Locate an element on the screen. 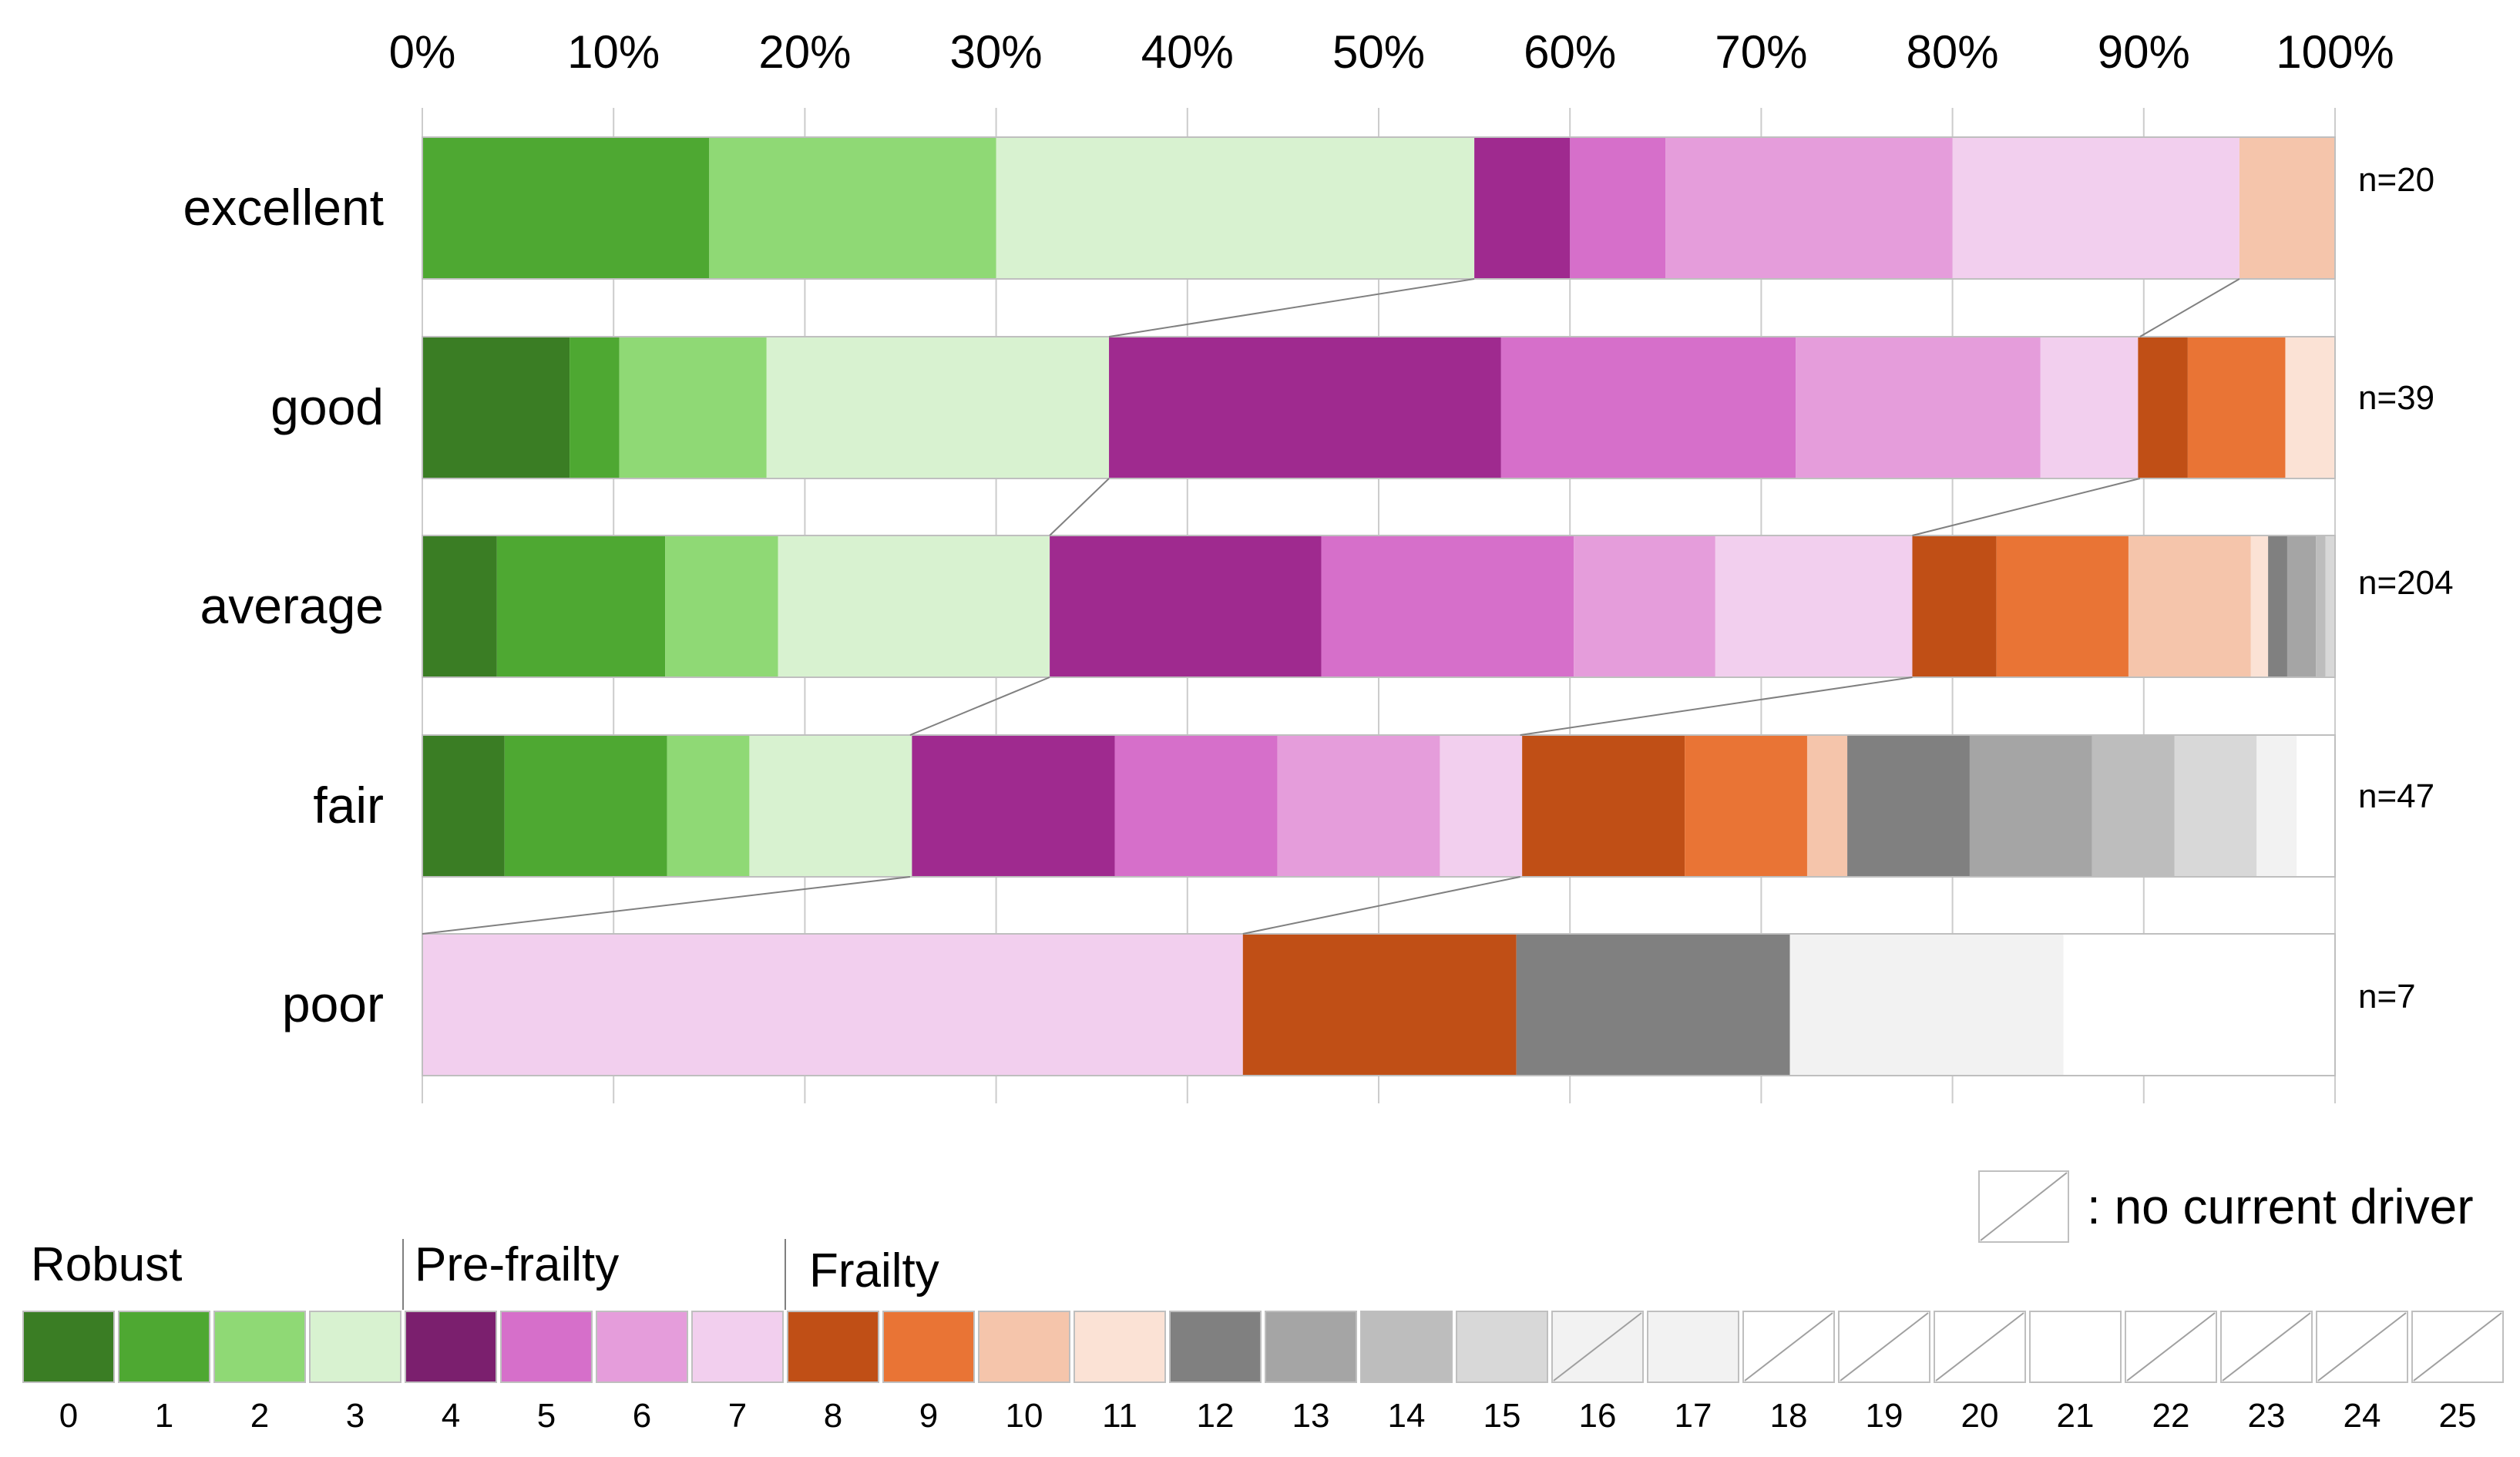 The width and height of the screenshot is (2520, 1457). legend-group-label: Robust is located at coordinates (107, 1264).